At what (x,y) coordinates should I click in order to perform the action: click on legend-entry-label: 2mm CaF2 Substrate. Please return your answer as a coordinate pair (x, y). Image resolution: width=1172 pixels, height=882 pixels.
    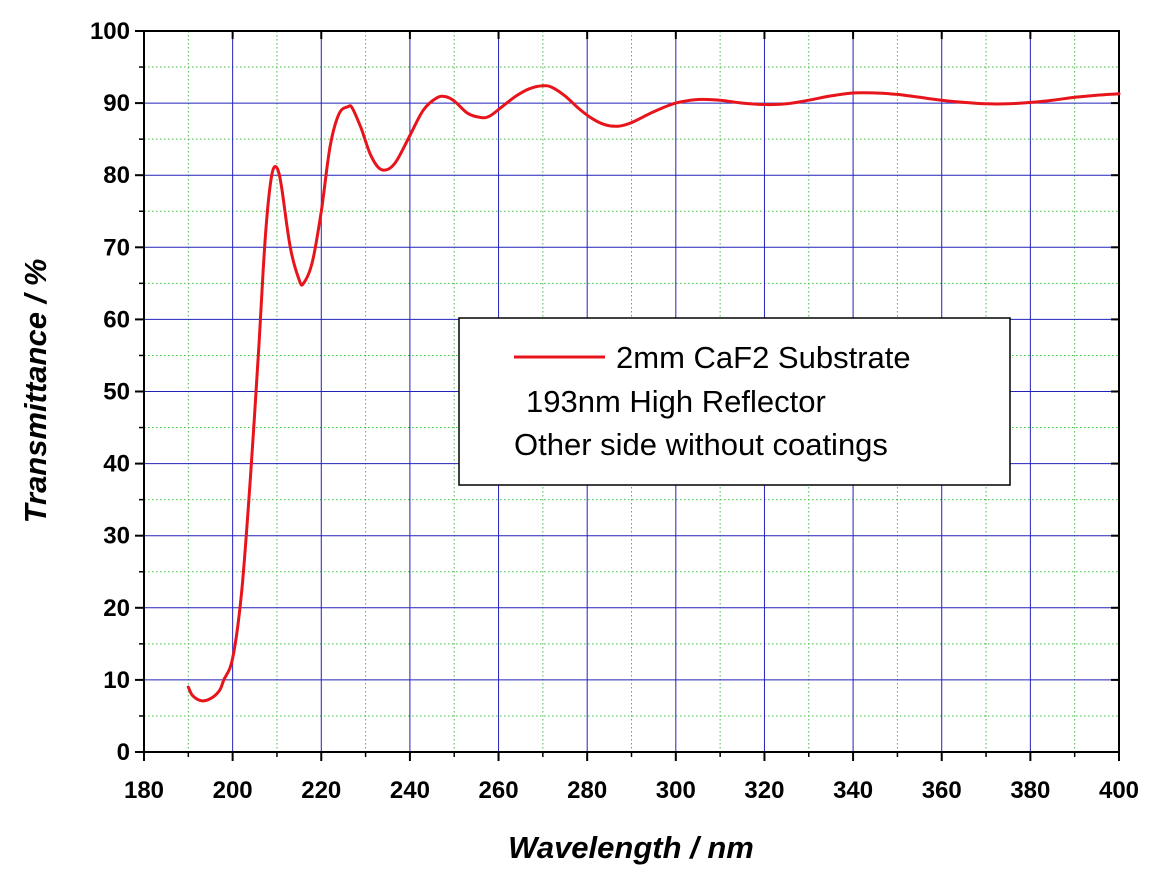
    Looking at the image, I should click on (763, 357).